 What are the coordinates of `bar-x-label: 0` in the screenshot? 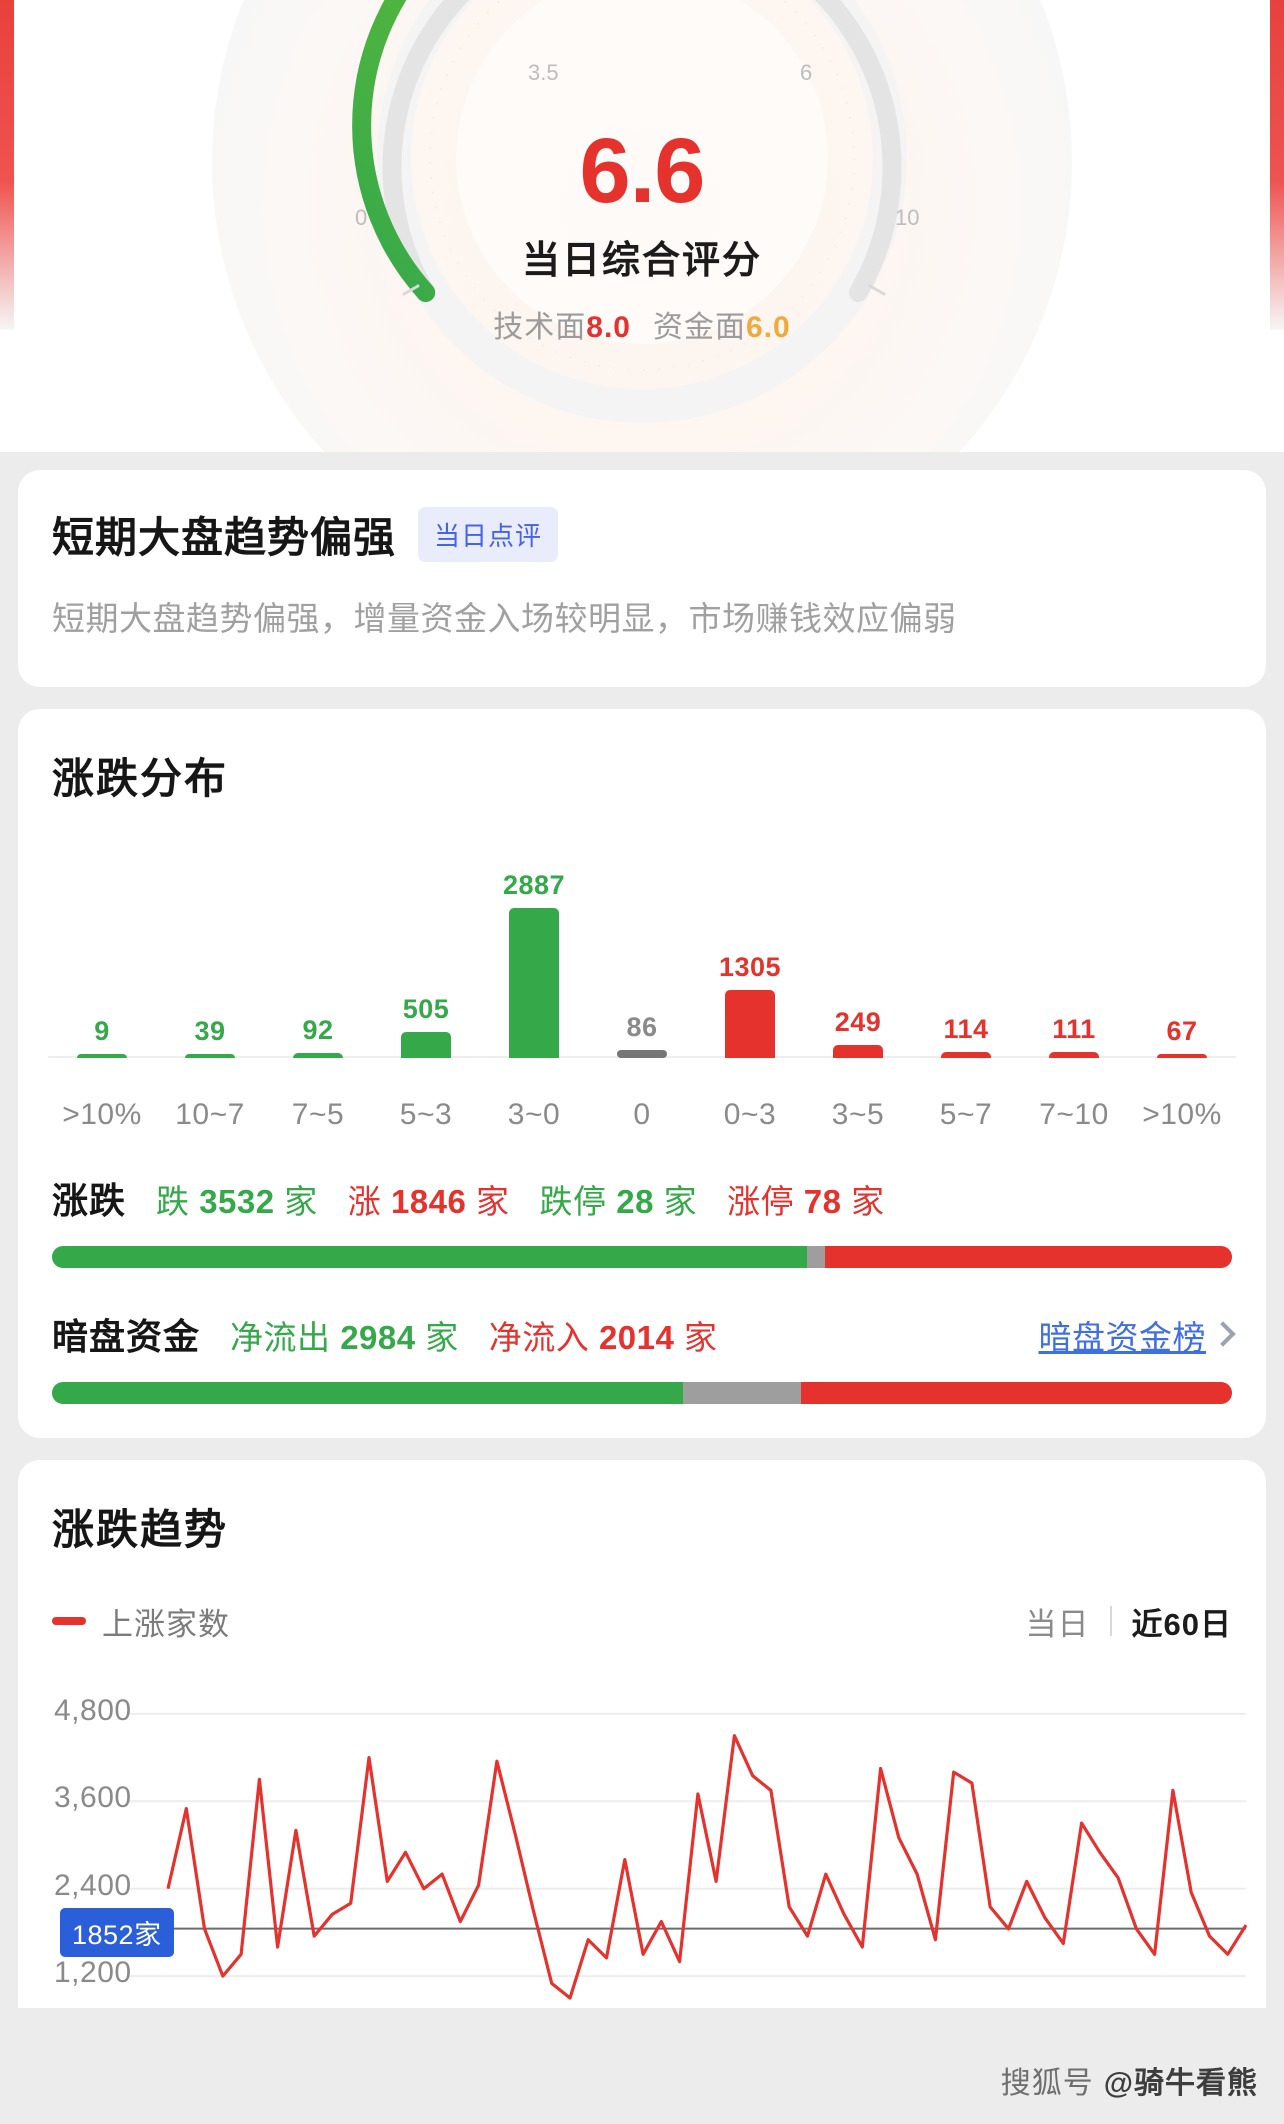 It's located at (642, 1114).